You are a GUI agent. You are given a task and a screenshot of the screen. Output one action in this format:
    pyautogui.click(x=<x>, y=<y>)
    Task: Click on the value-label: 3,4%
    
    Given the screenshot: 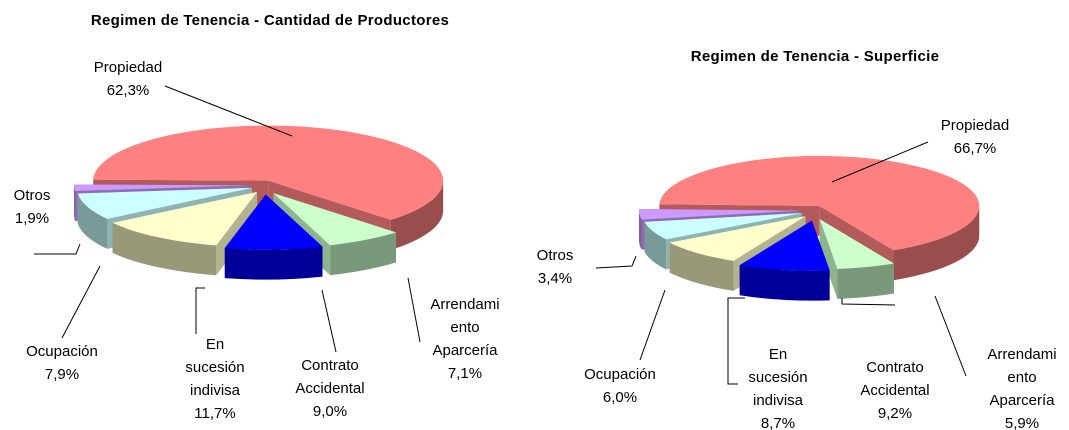 What is the action you would take?
    pyautogui.click(x=555, y=278)
    